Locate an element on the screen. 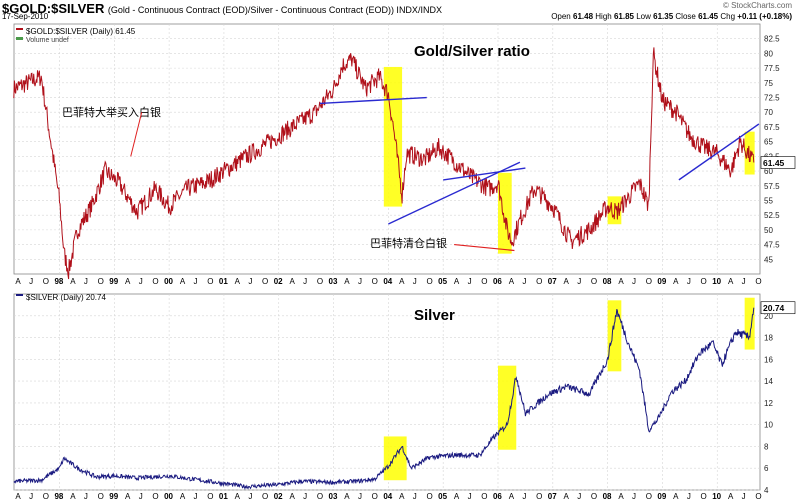 The image size is (796, 503). y-tick-label: 55 is located at coordinates (768, 200).